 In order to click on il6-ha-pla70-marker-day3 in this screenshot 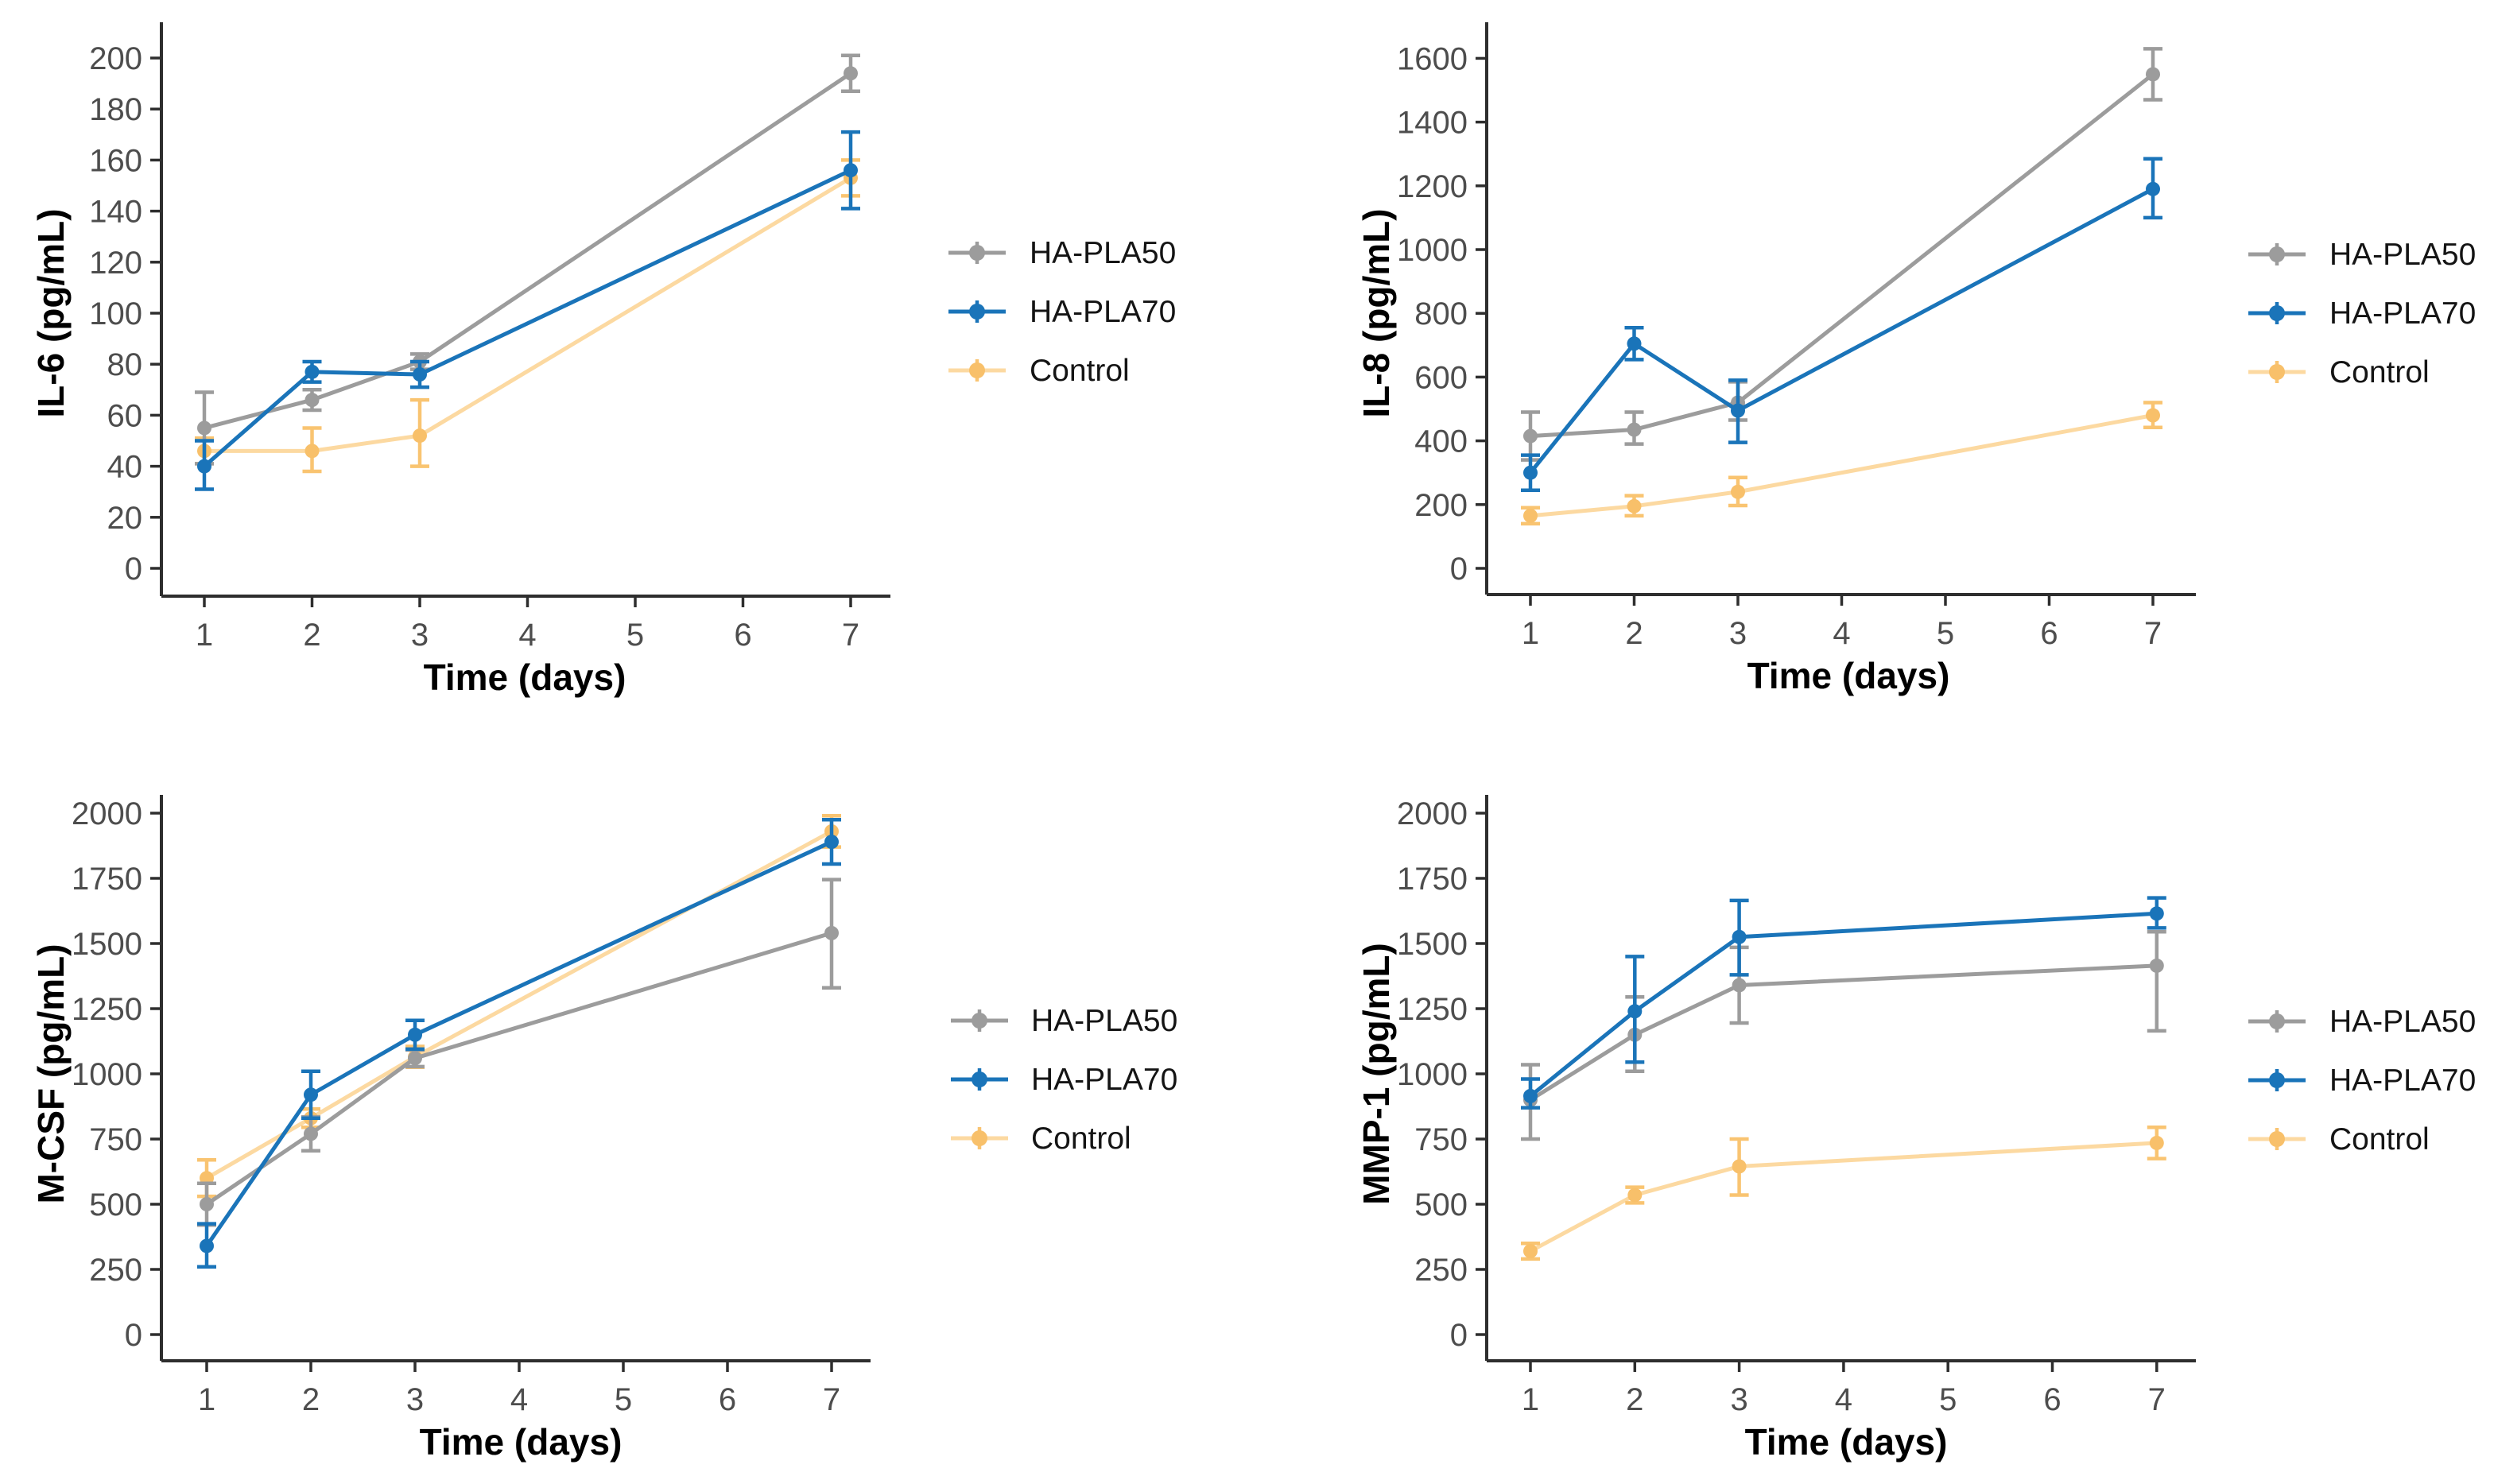, I will do `click(420, 374)`.